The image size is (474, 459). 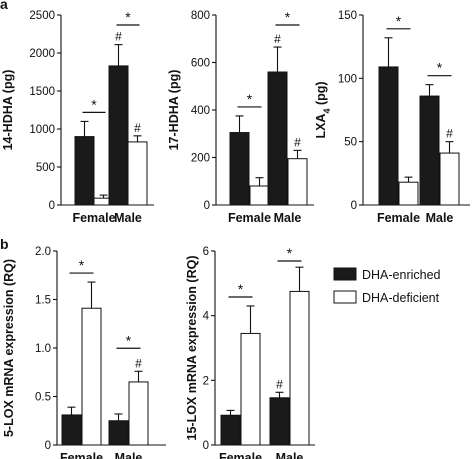 What do you see at coordinates (323, 109) in the screenshot?
I see `y-axis-label: LXA4 (pg)` at bounding box center [323, 109].